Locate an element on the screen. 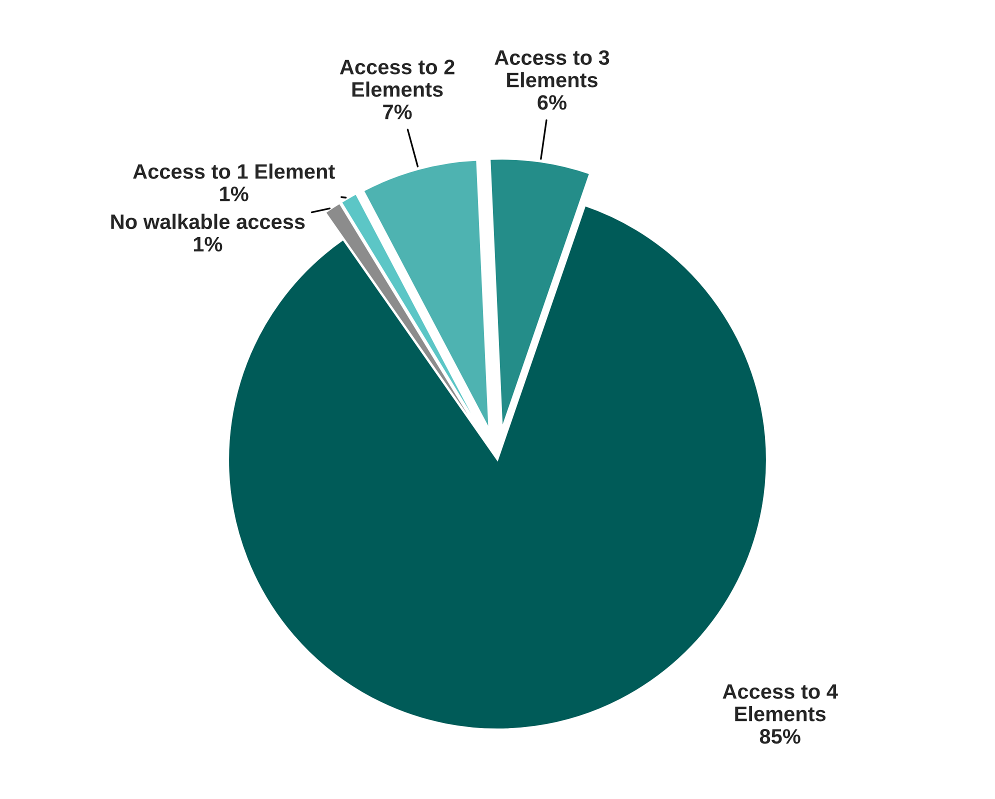 This screenshot has height=799, width=995. slice-label: No walkable access is located at coordinates (208, 222).